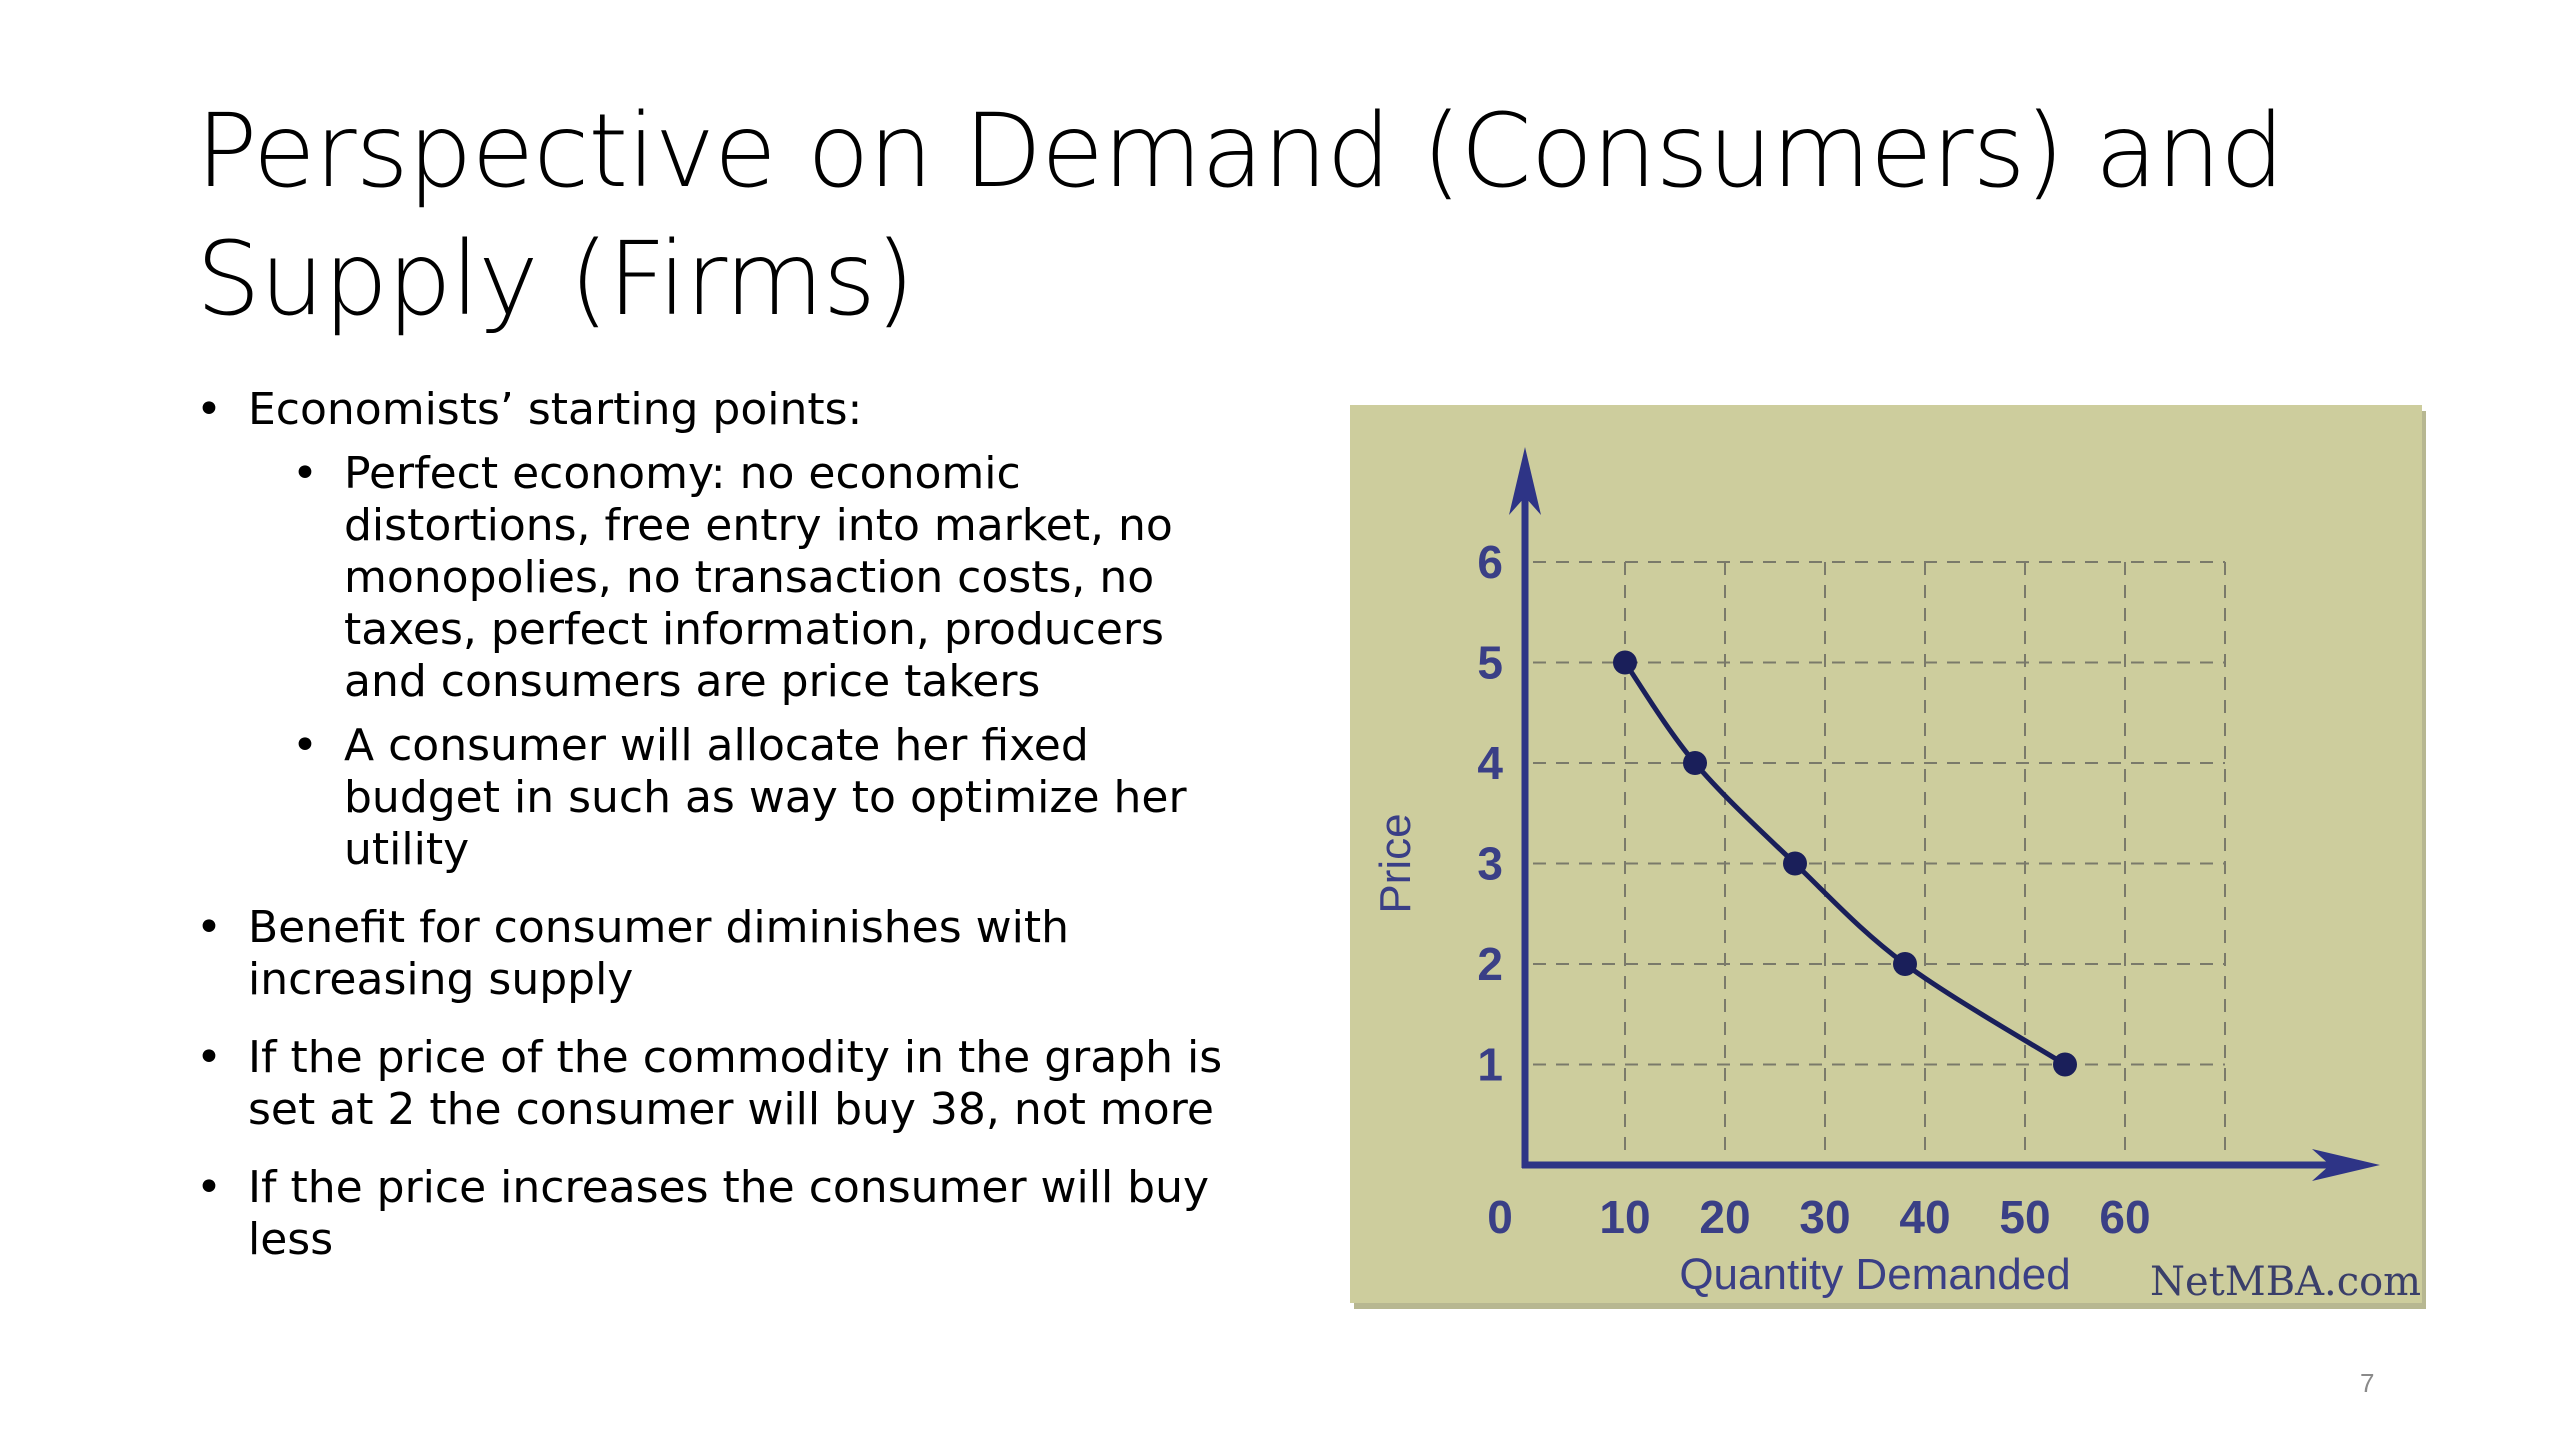 This screenshot has height=1440, width=2560. What do you see at coordinates (1500, 1217) in the screenshot?
I see `origin-label: 0` at bounding box center [1500, 1217].